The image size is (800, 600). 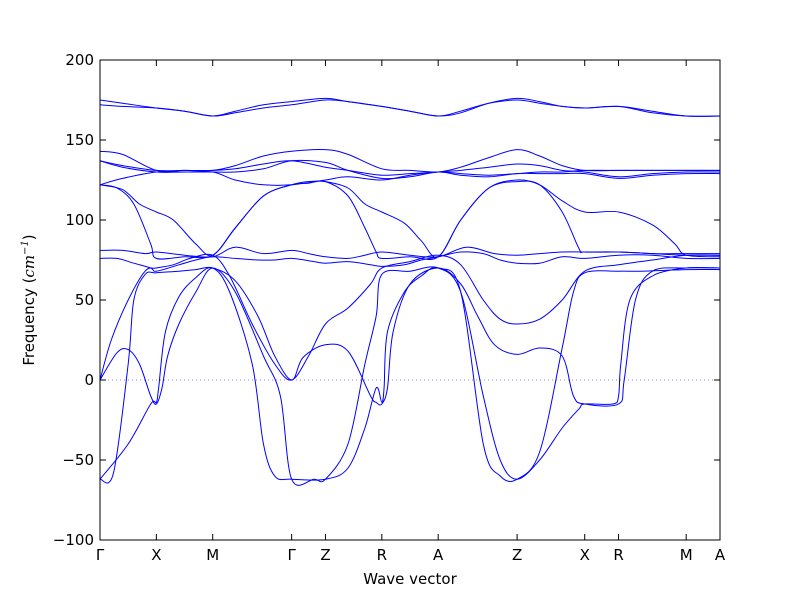 What do you see at coordinates (79, 220) in the screenshot?
I see `y-tick-label-4: 100` at bounding box center [79, 220].